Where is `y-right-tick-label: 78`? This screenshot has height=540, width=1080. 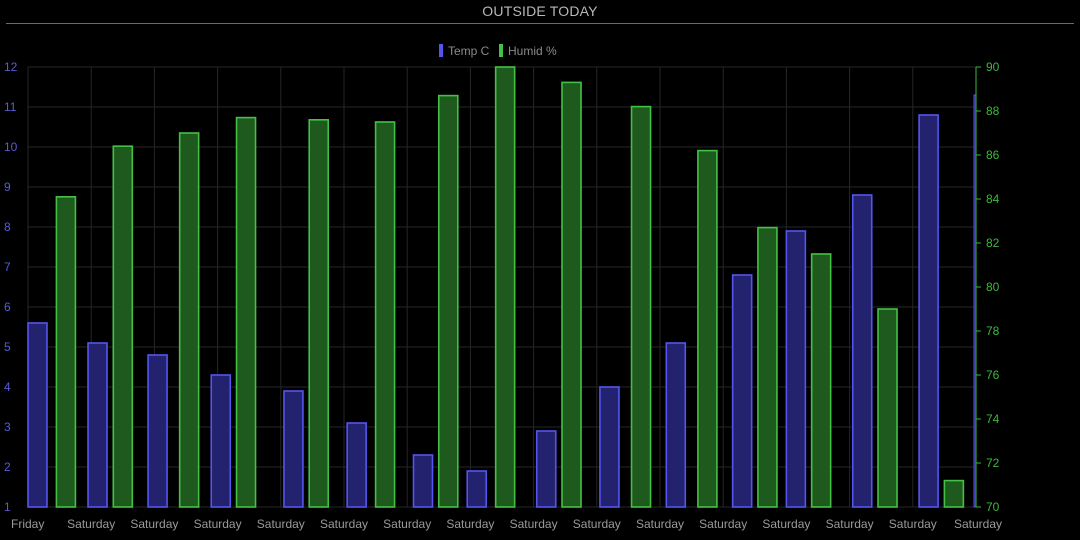 y-right-tick-label: 78 is located at coordinates (993, 331).